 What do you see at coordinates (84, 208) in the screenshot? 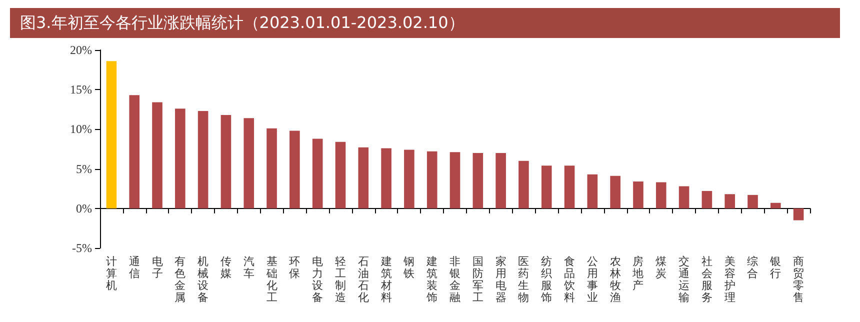
I see `y-tick-label: 0%` at bounding box center [84, 208].